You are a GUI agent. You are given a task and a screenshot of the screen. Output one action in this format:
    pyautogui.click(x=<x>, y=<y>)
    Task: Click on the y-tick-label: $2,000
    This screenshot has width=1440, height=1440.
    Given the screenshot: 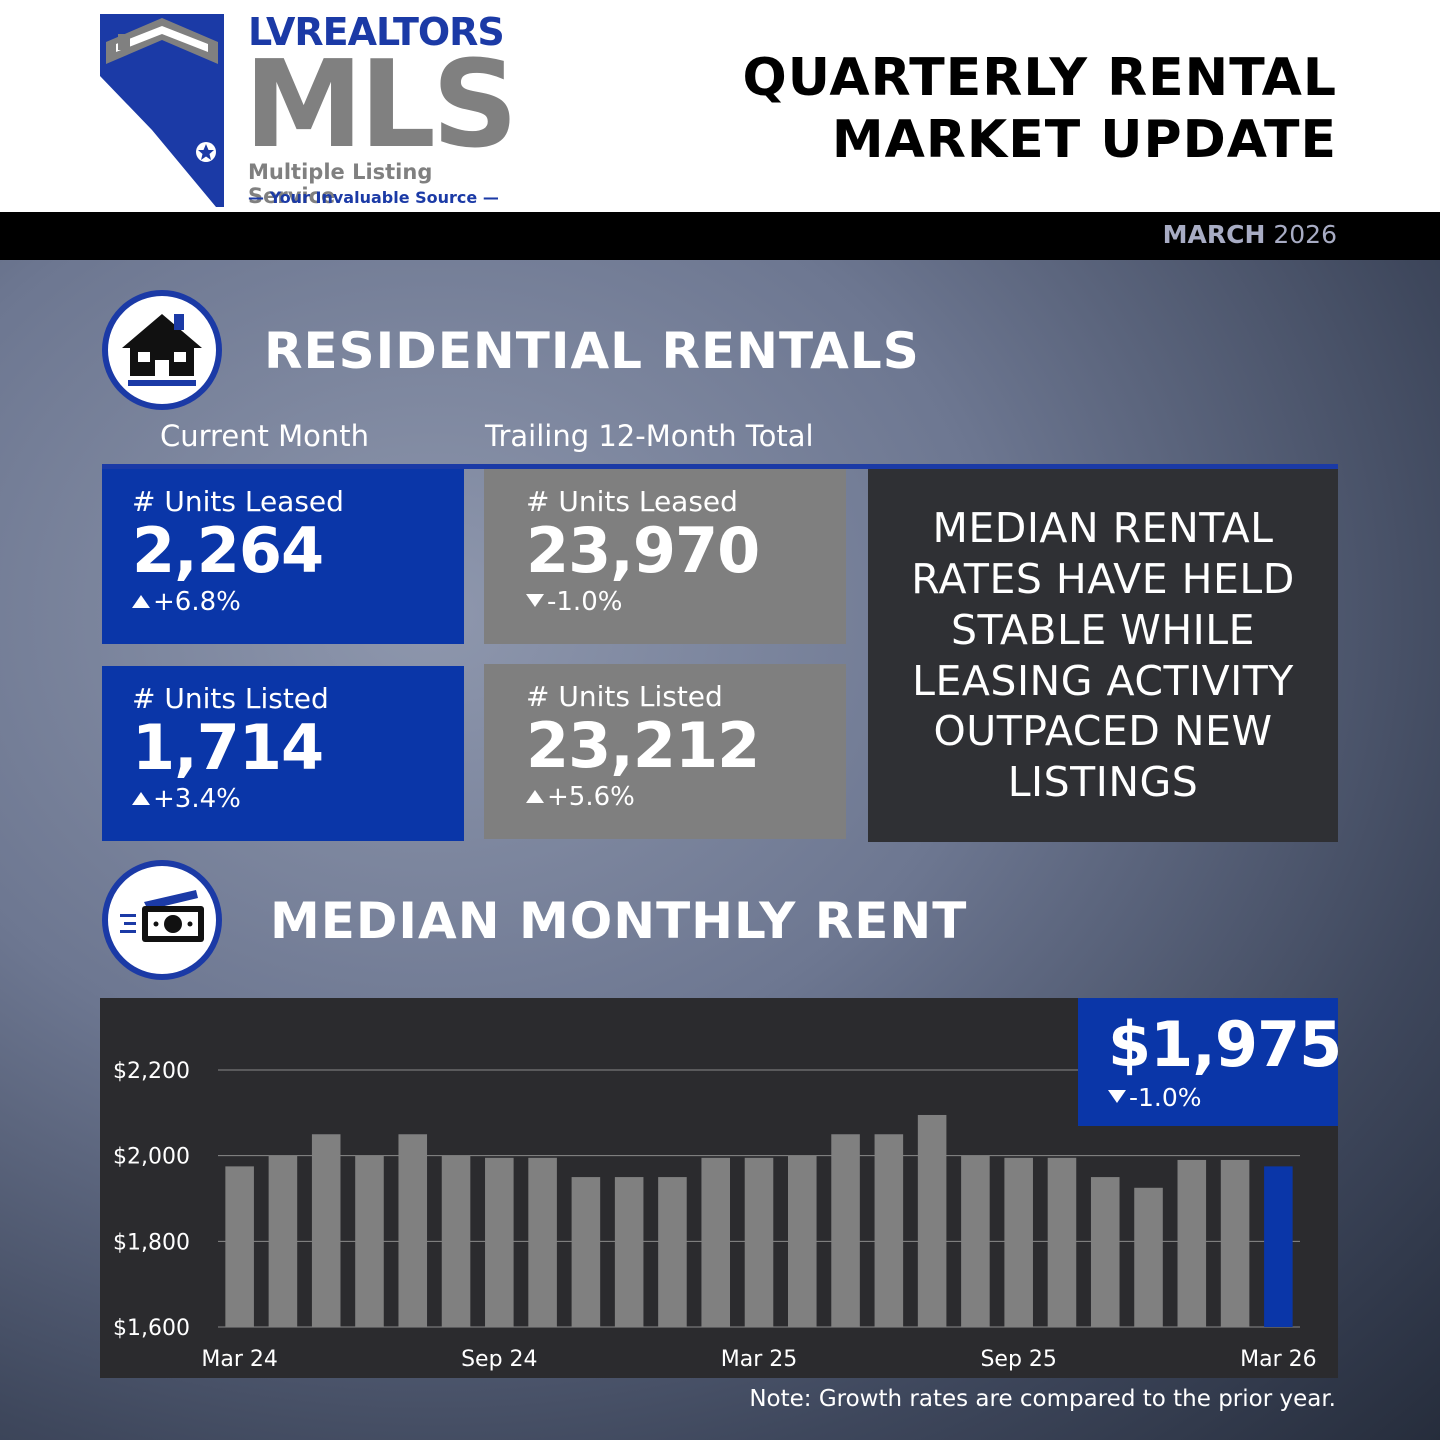 What is the action you would take?
    pyautogui.click(x=151, y=1157)
    